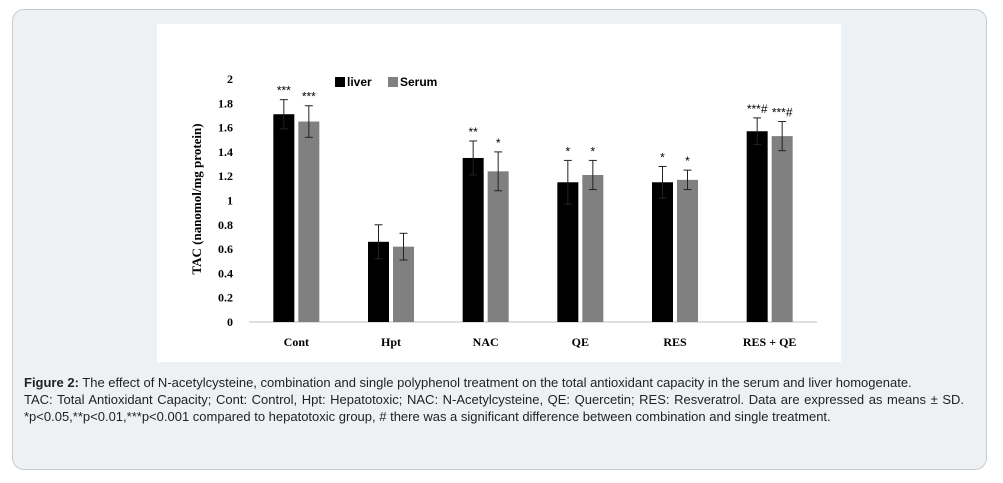 This screenshot has height=483, width=1003. I want to click on y-tick-label: 0.2, so click(225, 298).